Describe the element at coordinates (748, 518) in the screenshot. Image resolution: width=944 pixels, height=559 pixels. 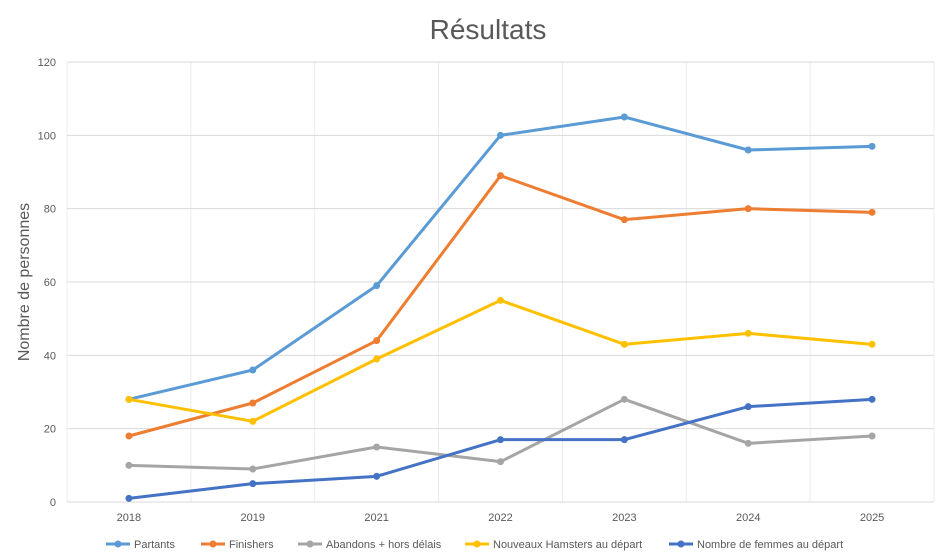
I see `x-tick-label: 2024` at that location.